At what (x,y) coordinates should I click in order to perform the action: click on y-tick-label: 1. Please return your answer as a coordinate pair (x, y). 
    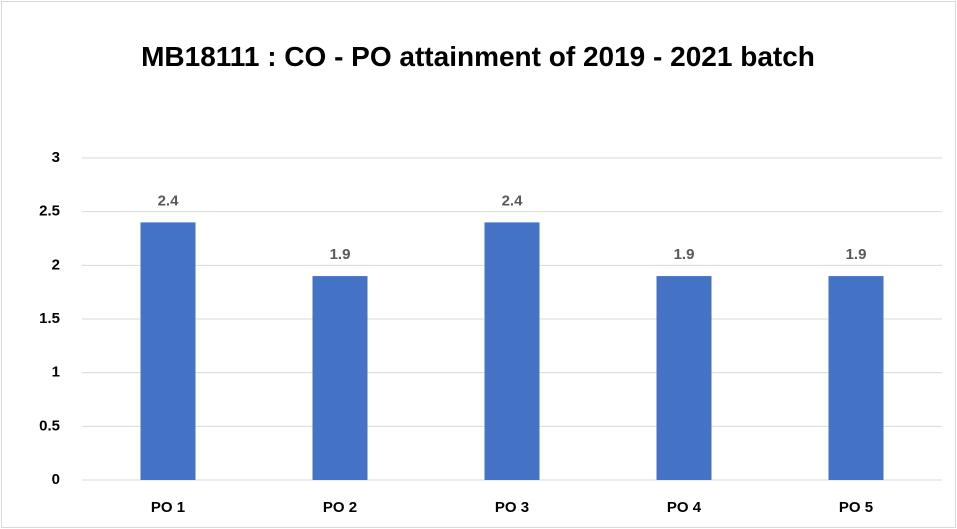
    Looking at the image, I should click on (56, 372).